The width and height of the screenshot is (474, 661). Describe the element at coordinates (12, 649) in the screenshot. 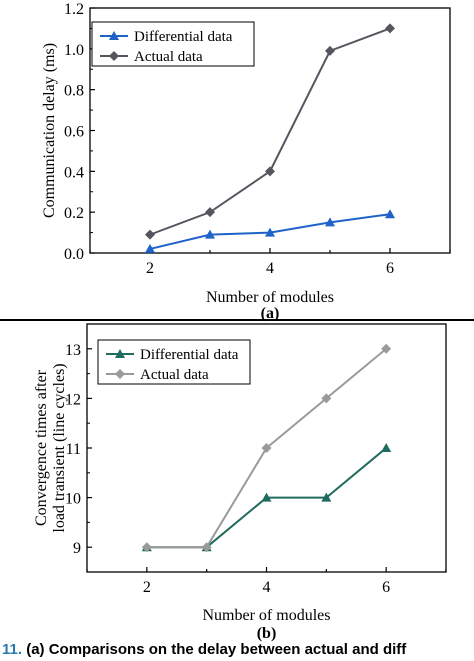

I see `figure-number: 11.` at that location.